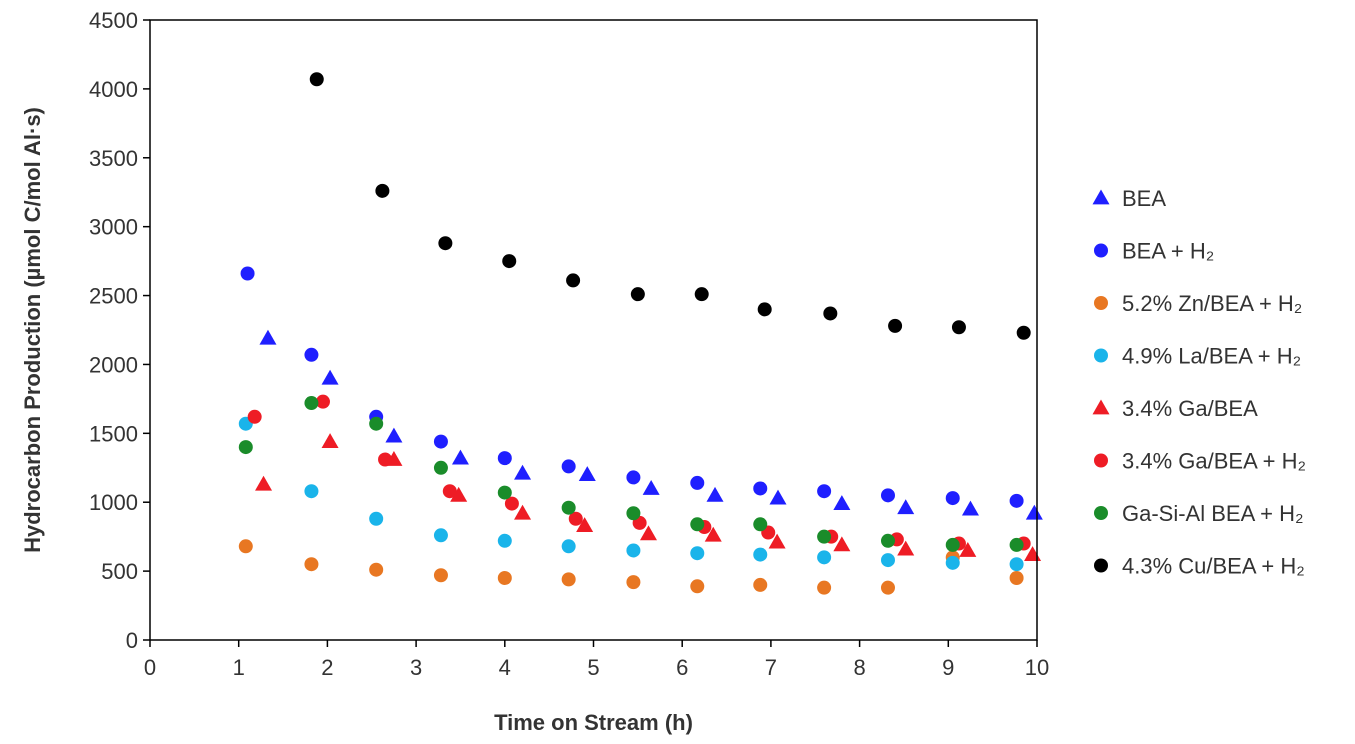 Image resolution: width=1355 pixels, height=744 pixels. Describe the element at coordinates (113, 89) in the screenshot. I see `y-tick-label: 4000` at that location.